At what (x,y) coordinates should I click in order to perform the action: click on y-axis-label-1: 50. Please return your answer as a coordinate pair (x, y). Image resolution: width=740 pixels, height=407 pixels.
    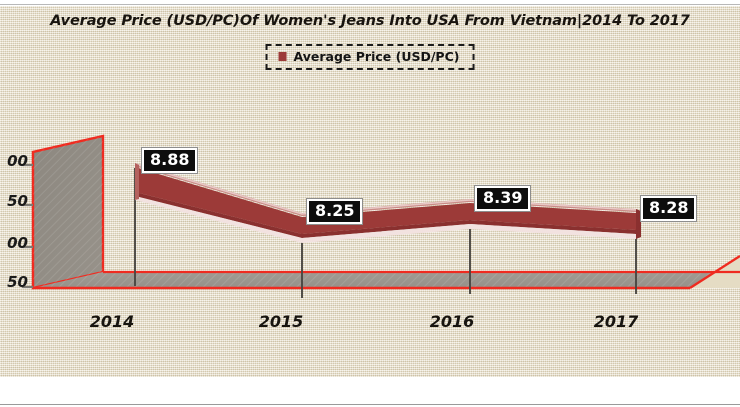
    Looking at the image, I should click on (17, 201).